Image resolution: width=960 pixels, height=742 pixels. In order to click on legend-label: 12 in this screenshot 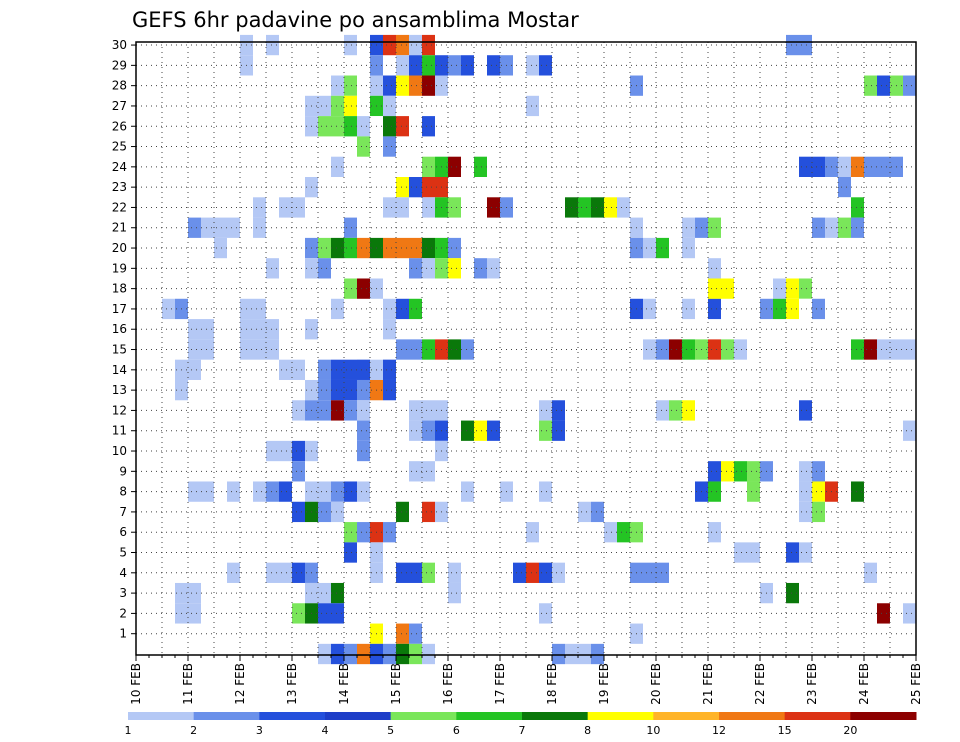, I will do `click(719, 730)`.